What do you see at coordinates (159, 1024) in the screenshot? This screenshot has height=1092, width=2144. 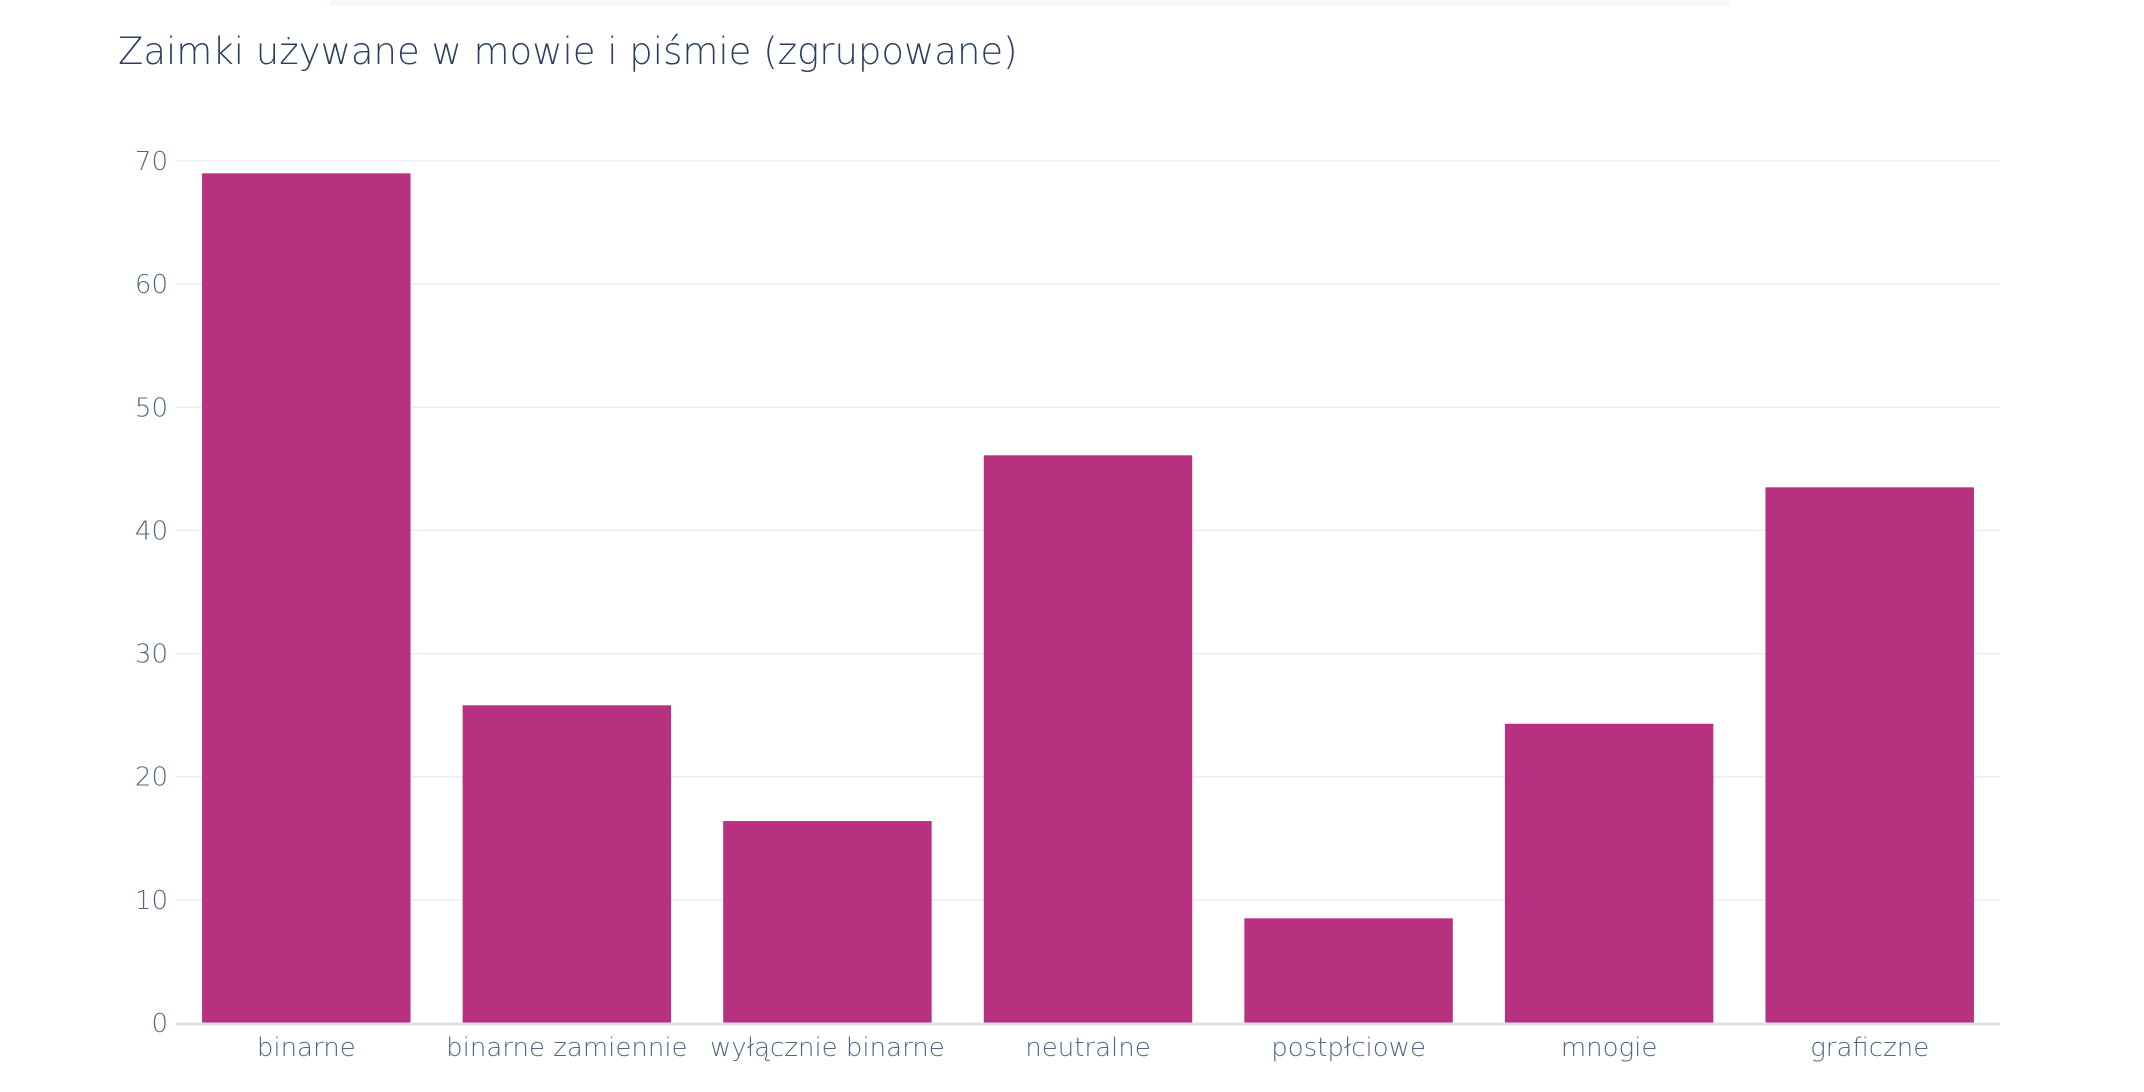 I see `y-tick-label: 0` at bounding box center [159, 1024].